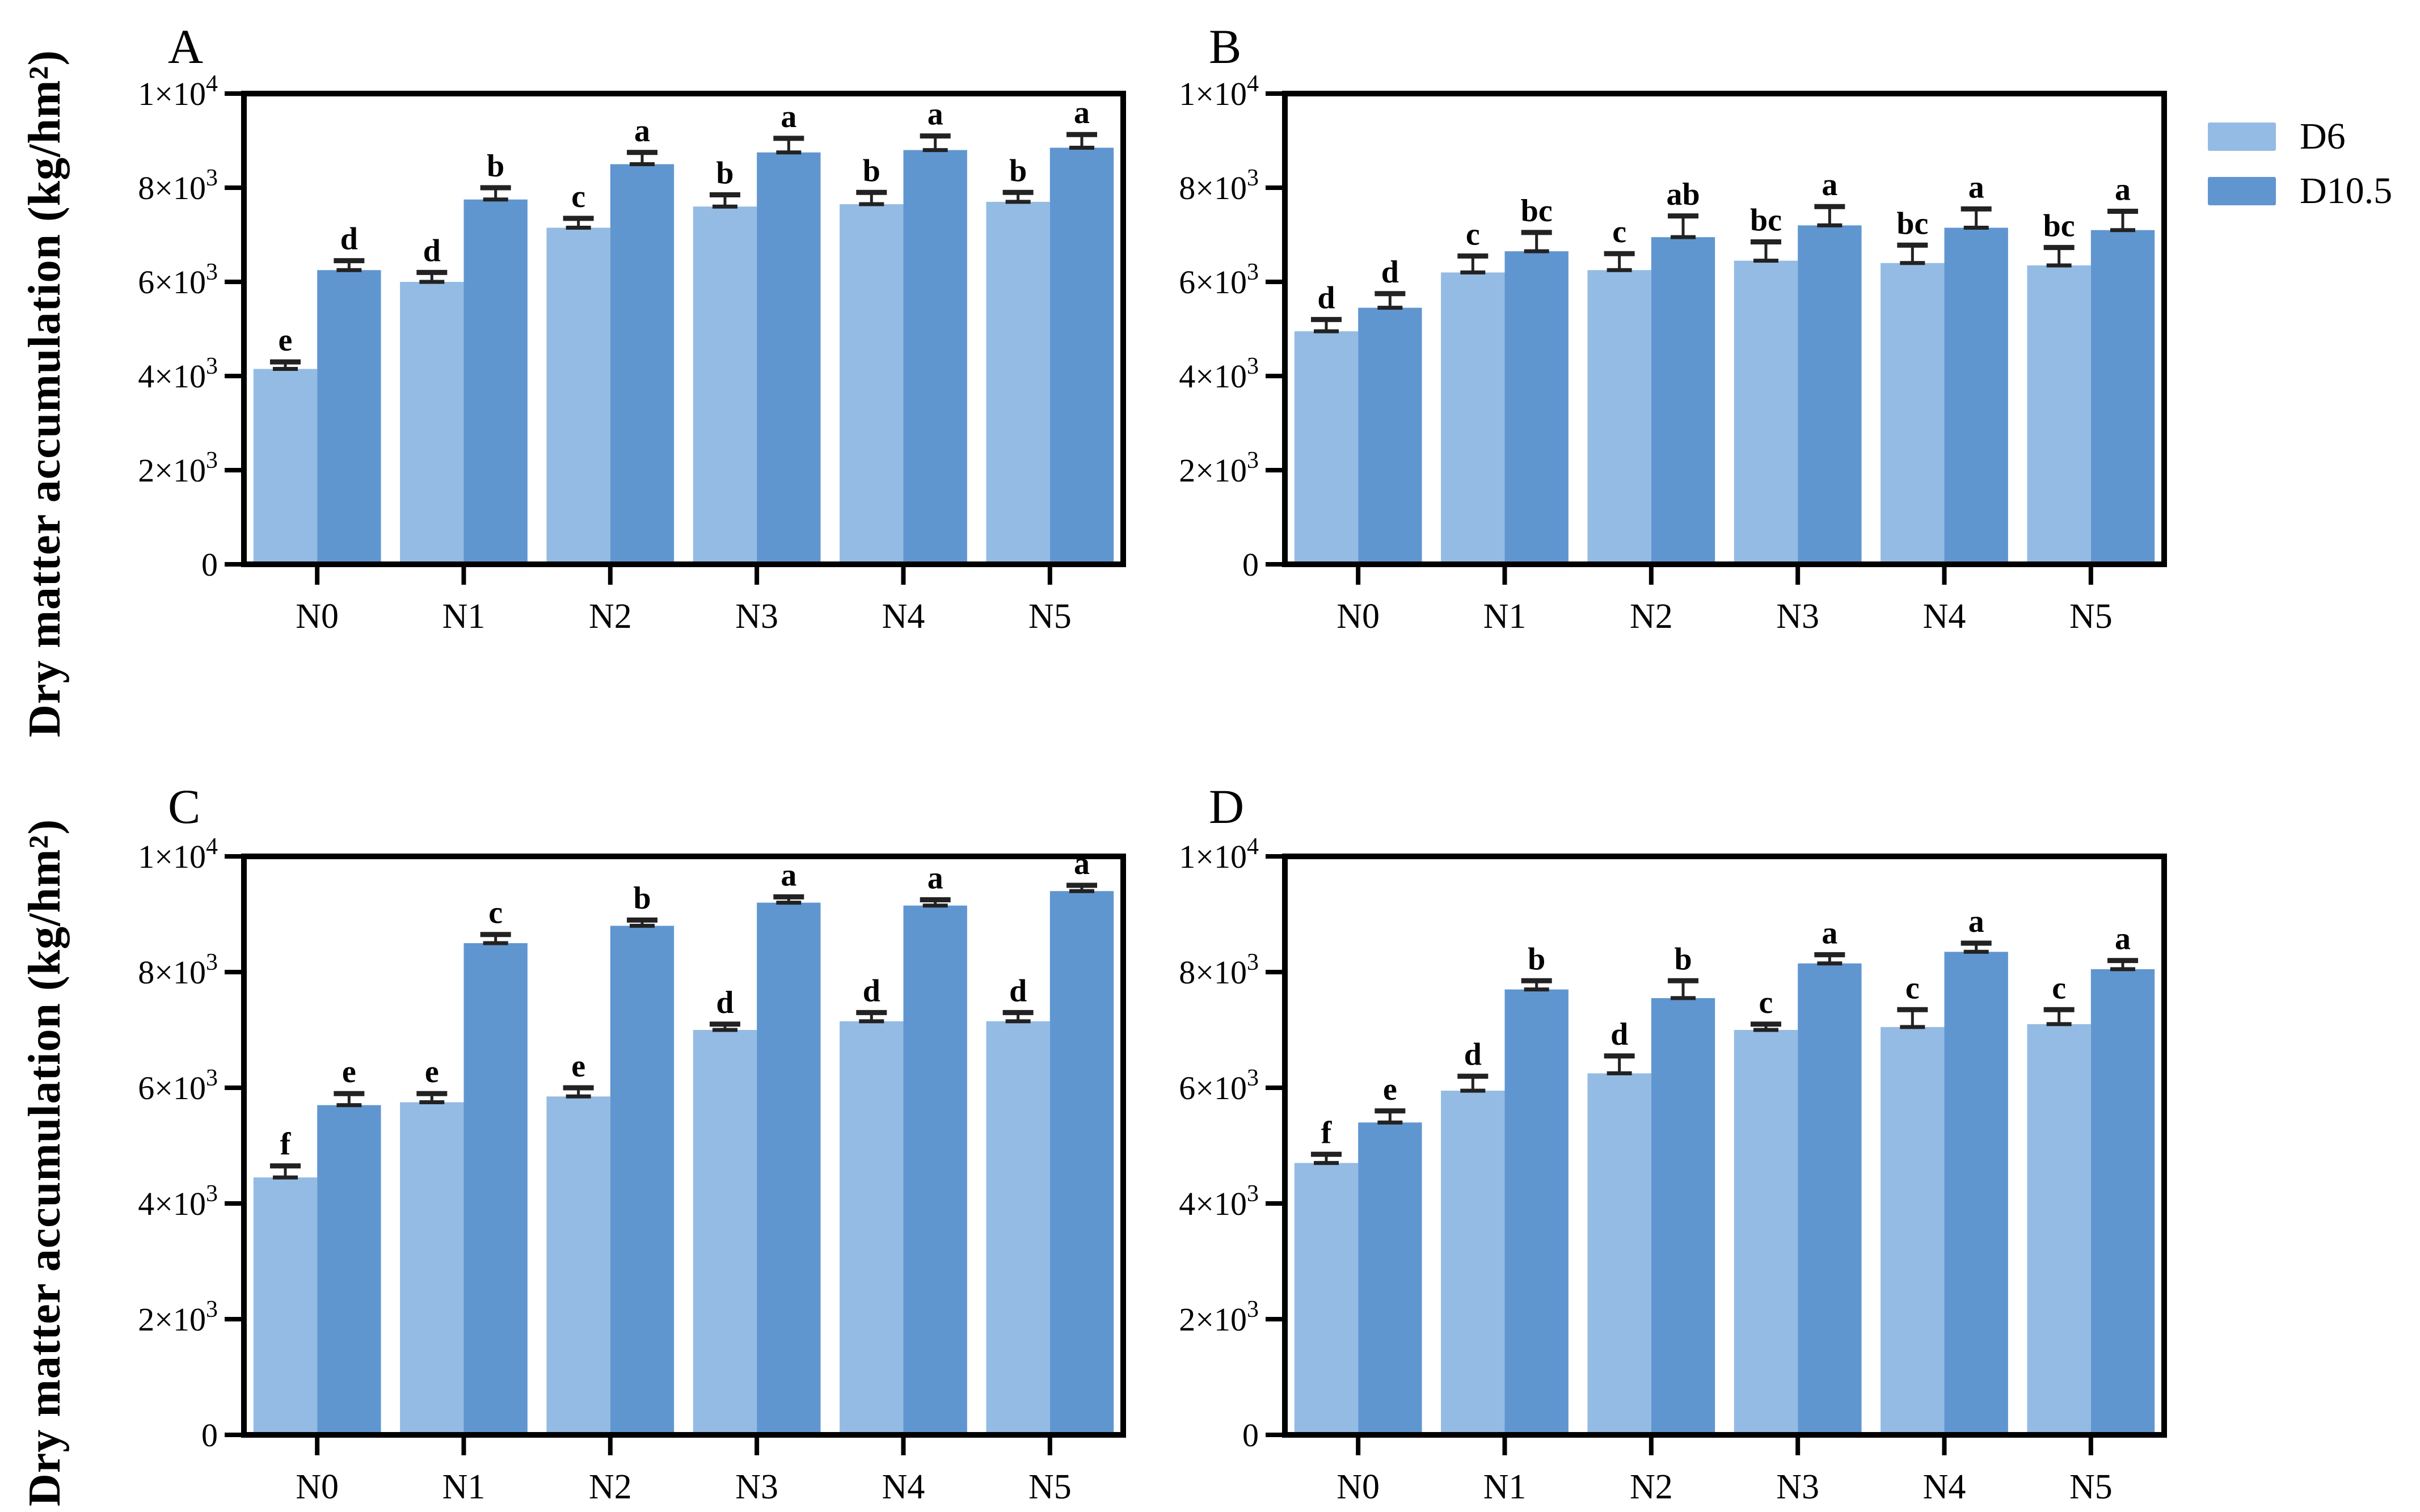 This screenshot has height=1512, width=2420. Describe the element at coordinates (1327, 1132) in the screenshot. I see `sig-letter: f` at that location.